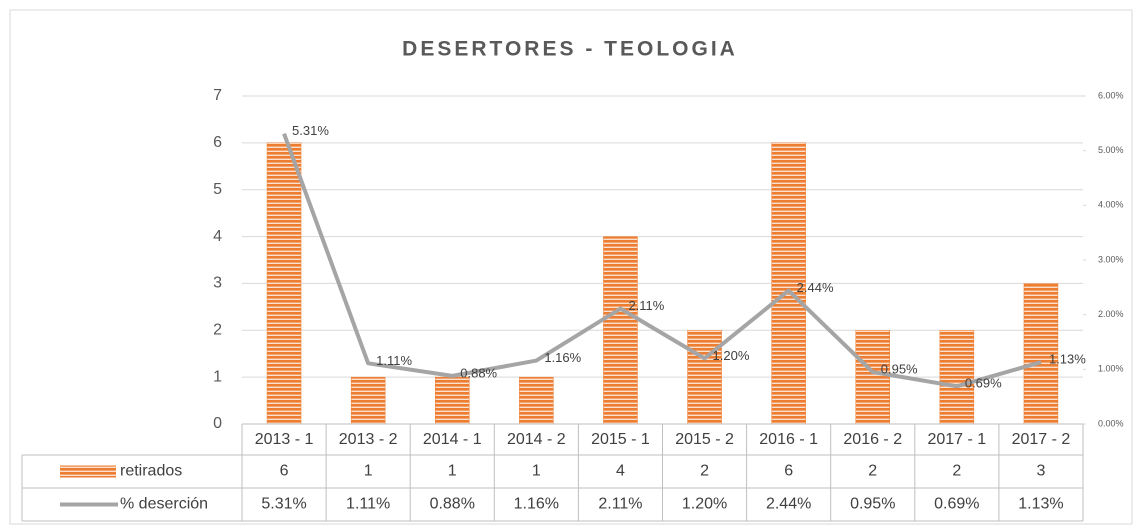  What do you see at coordinates (217, 283) in the screenshot?
I see `y-tick-label: 3` at bounding box center [217, 283].